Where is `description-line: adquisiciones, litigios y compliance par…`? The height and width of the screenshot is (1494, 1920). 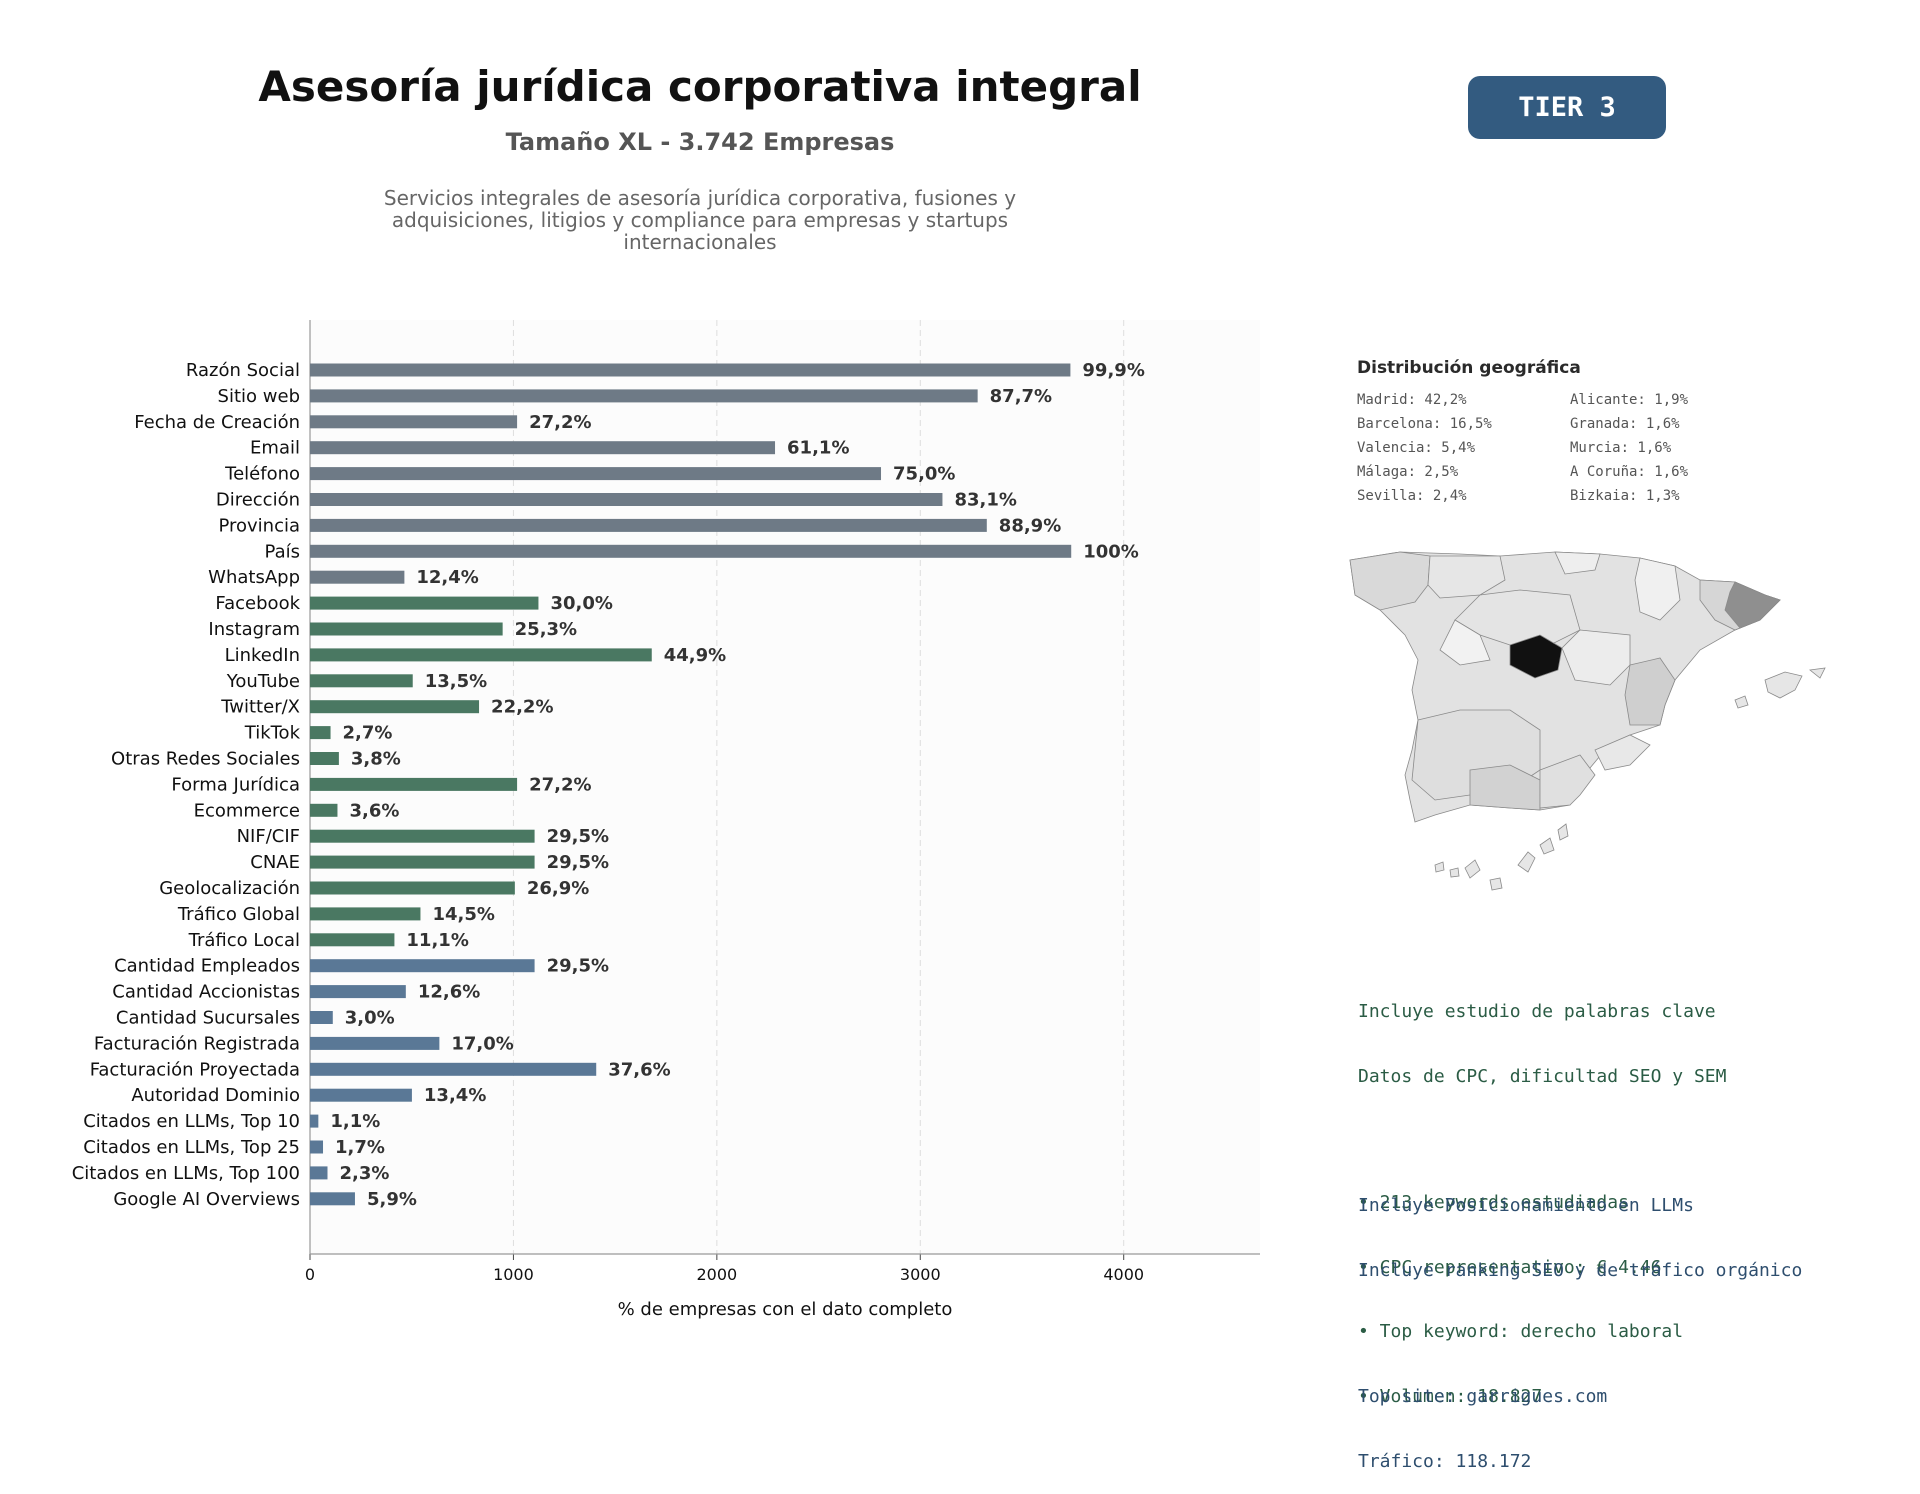 description-line: adquisiciones, litigios y compliance par… is located at coordinates (700, 220).